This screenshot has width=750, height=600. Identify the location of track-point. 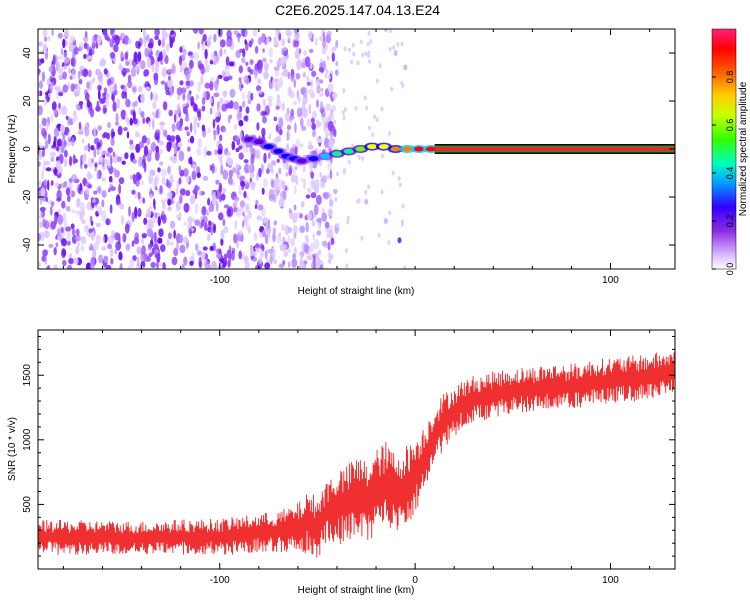
(419, 149).